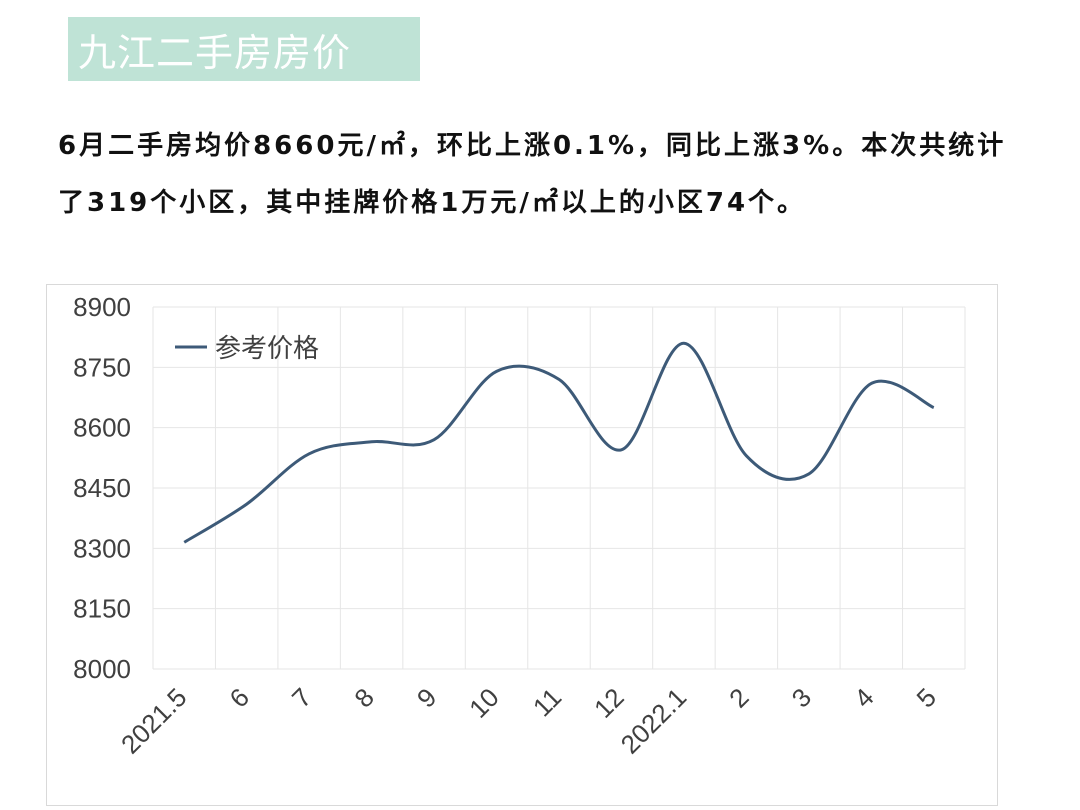 The width and height of the screenshot is (1080, 810). Describe the element at coordinates (547, 702) in the screenshot. I see `x-tick-label: 11` at that location.